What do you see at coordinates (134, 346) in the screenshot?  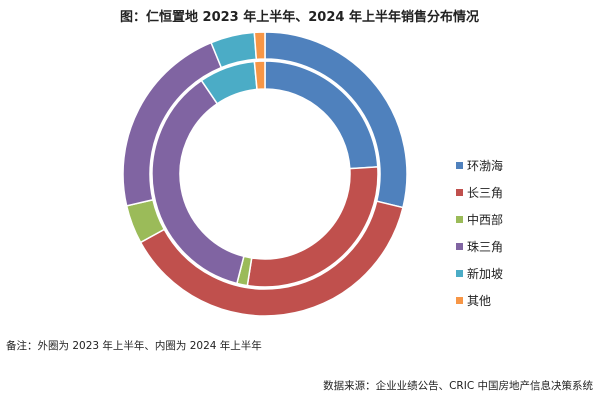 I see `chart-note: 备注：外圈为 2023 年上半年、内圈为 2024 年上半年` at bounding box center [134, 346].